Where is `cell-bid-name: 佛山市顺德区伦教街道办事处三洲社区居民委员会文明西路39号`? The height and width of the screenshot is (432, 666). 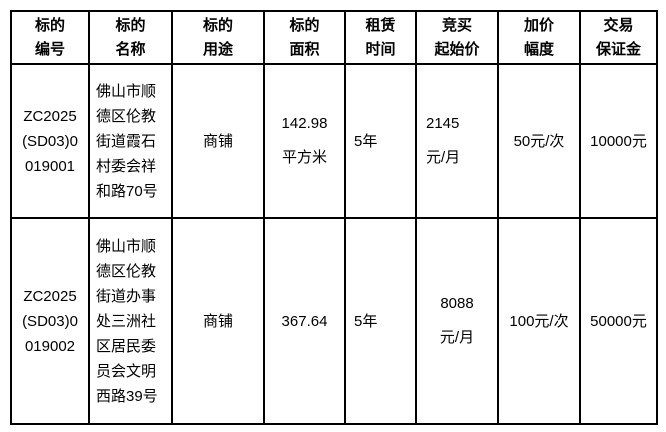
cell-bid-name: 佛山市顺德区伦教街道办事处三洲社区居民委员会文明西路39号 is located at coordinates (130, 321).